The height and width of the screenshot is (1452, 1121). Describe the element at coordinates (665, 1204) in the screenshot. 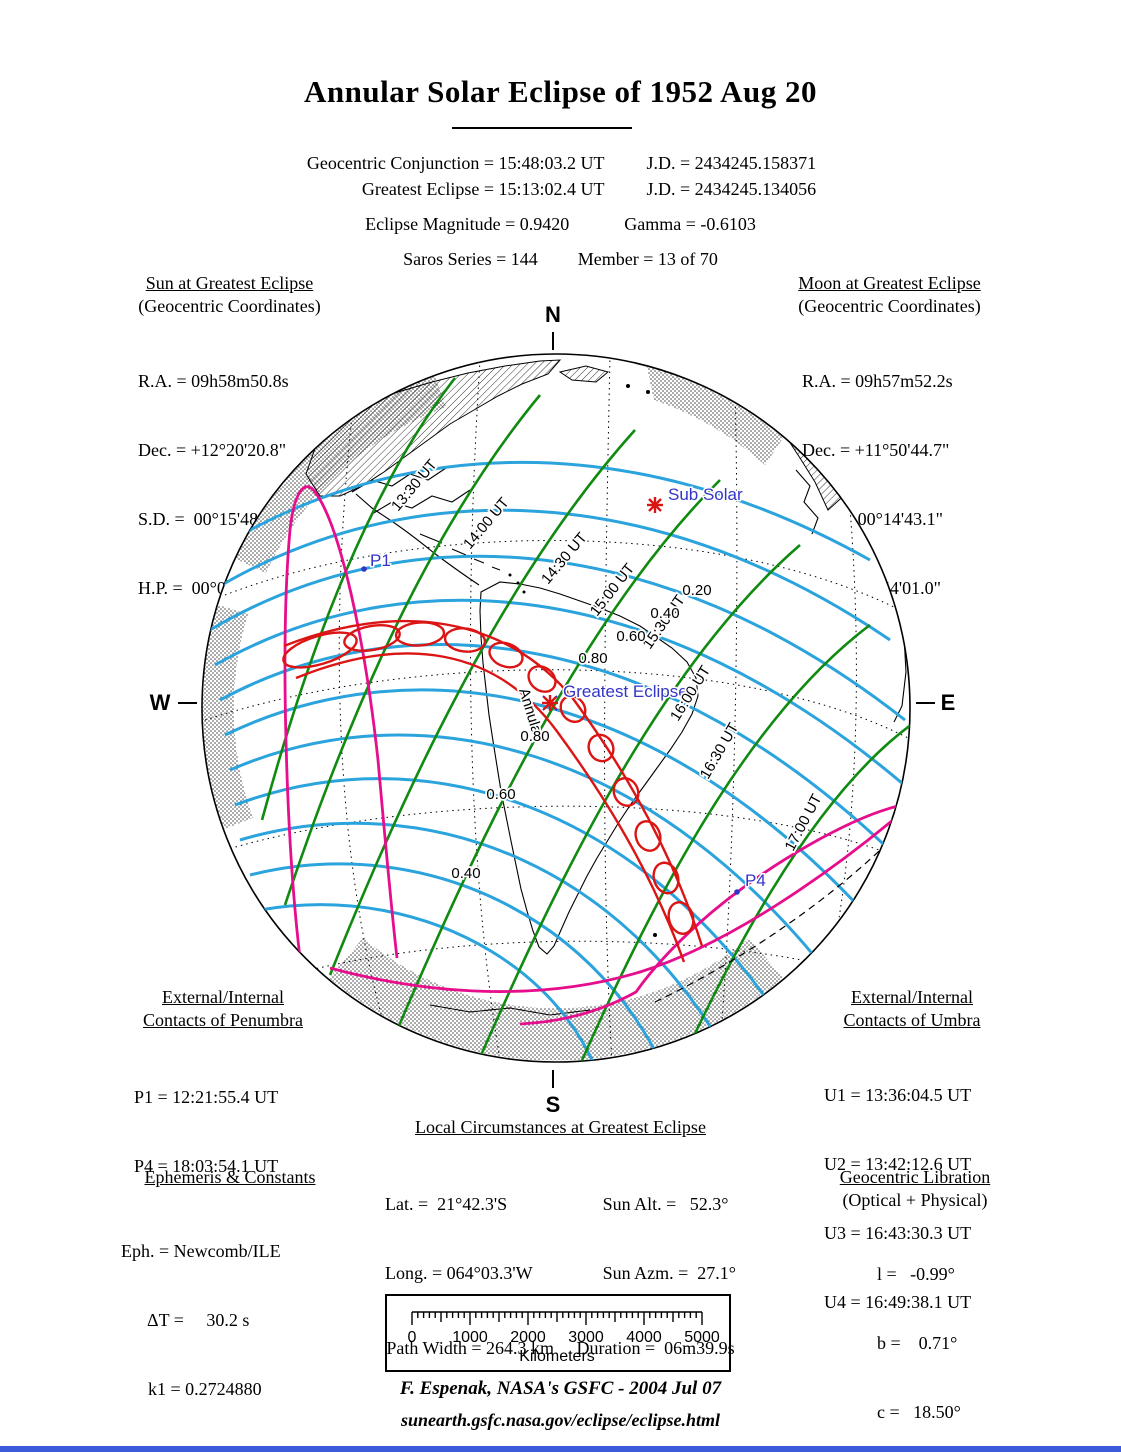

I see `local-sun-alt: Sun Alt. = 52.3°` at that location.